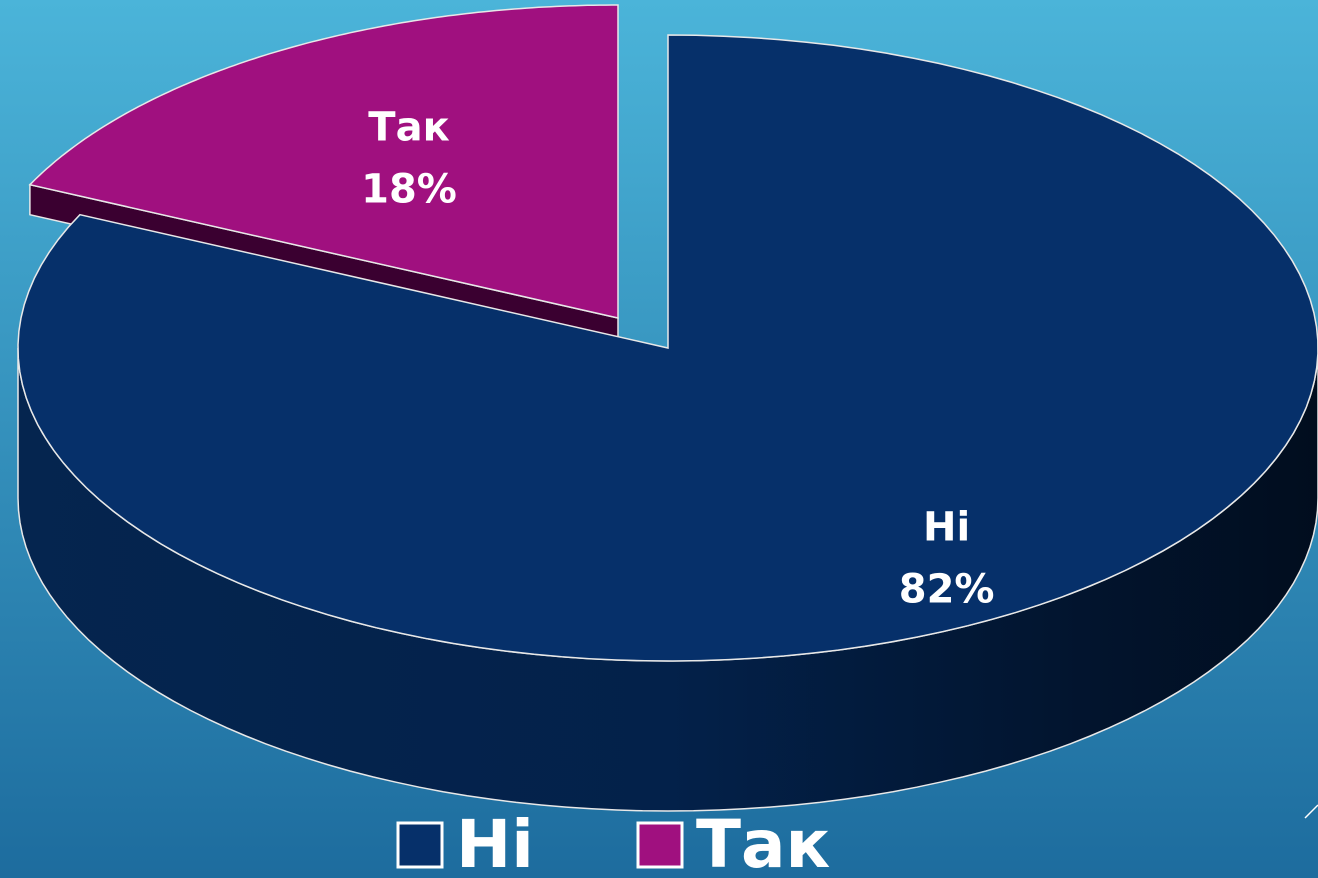  Describe the element at coordinates (1311, 811) in the screenshot. I see `decoration` at that location.